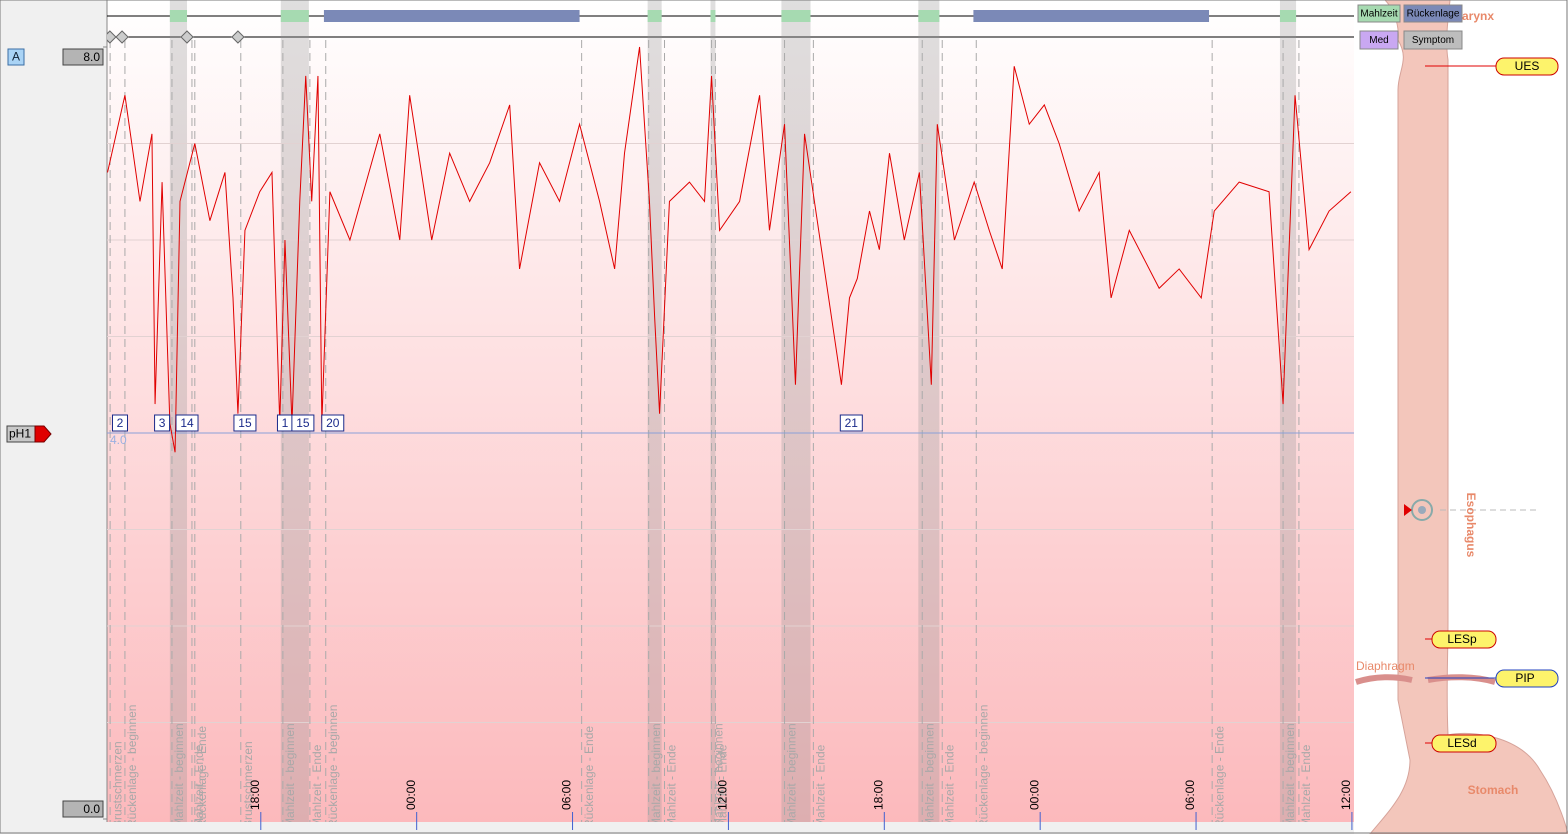 The width and height of the screenshot is (1568, 834). Describe the element at coordinates (1385, 666) in the screenshot. I see `diaphragm-label: Diaphragm` at that location.